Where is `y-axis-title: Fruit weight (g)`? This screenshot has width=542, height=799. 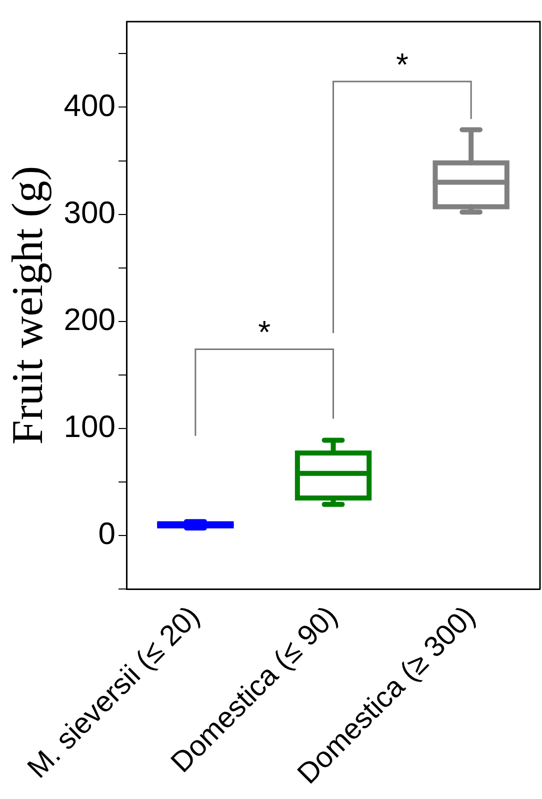
y-axis-title: Fruit weight (g) is located at coordinates (27, 305).